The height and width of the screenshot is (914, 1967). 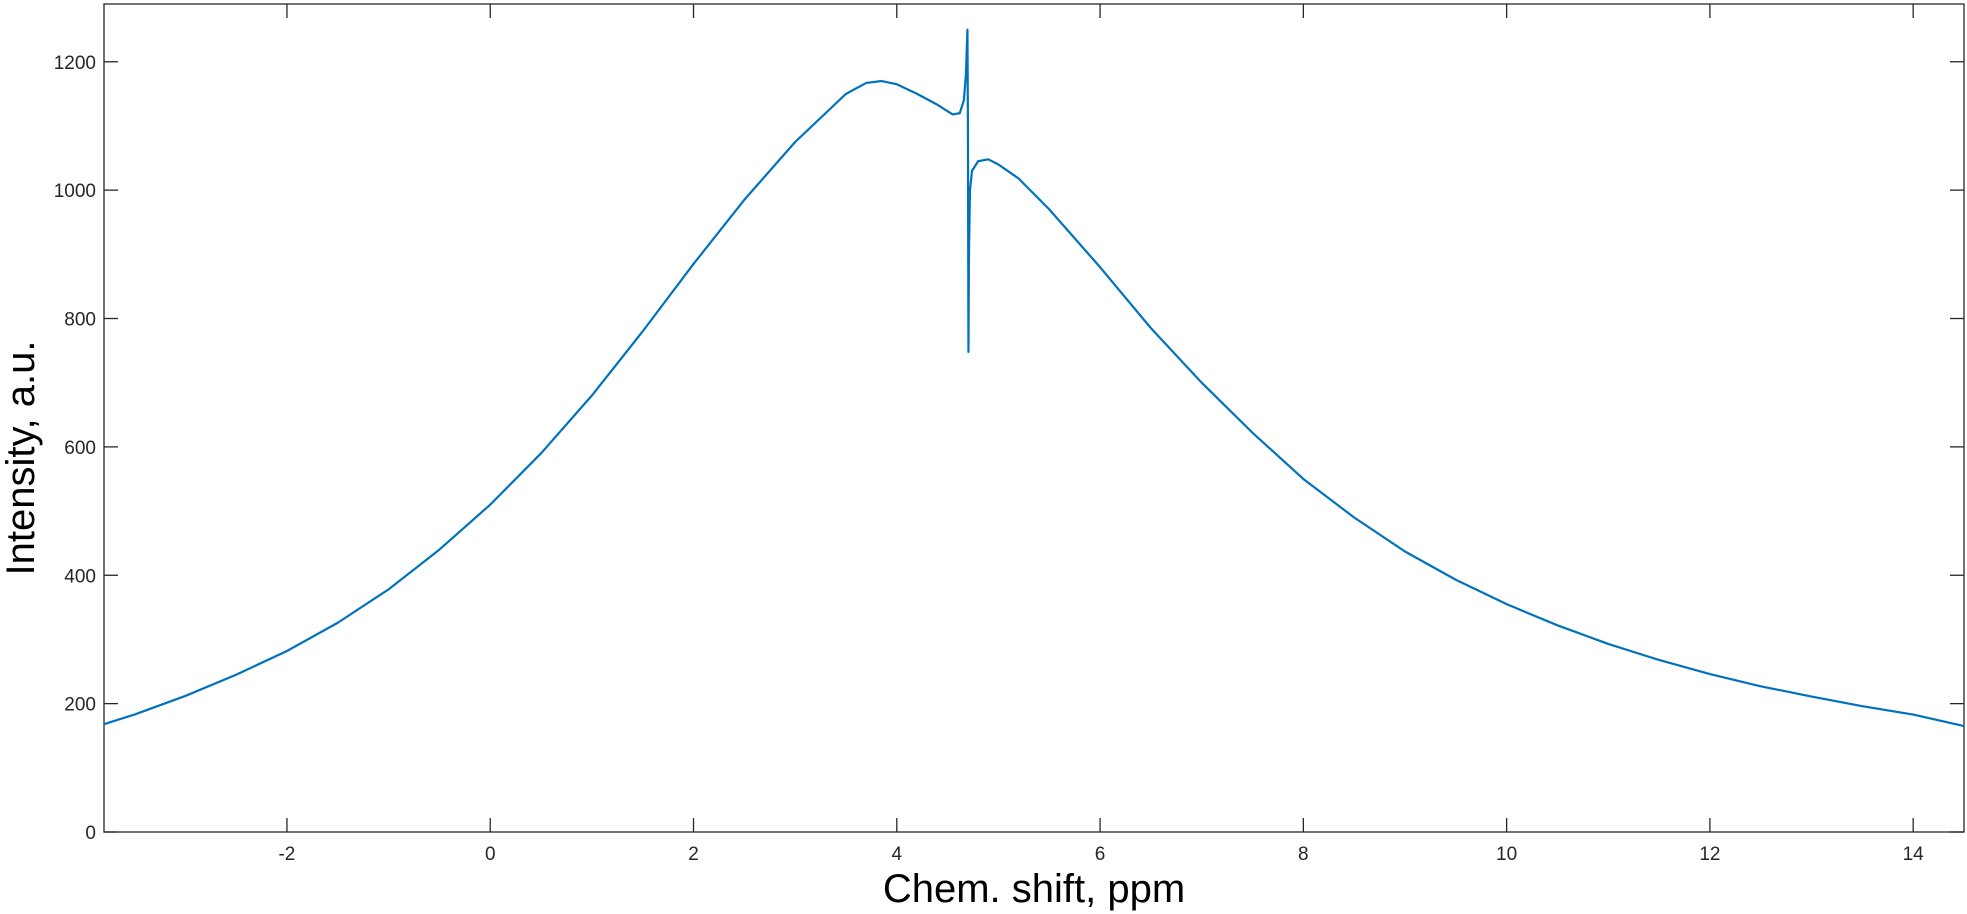 What do you see at coordinates (1100, 854) in the screenshot?
I see `x-tick-label: 6` at bounding box center [1100, 854].